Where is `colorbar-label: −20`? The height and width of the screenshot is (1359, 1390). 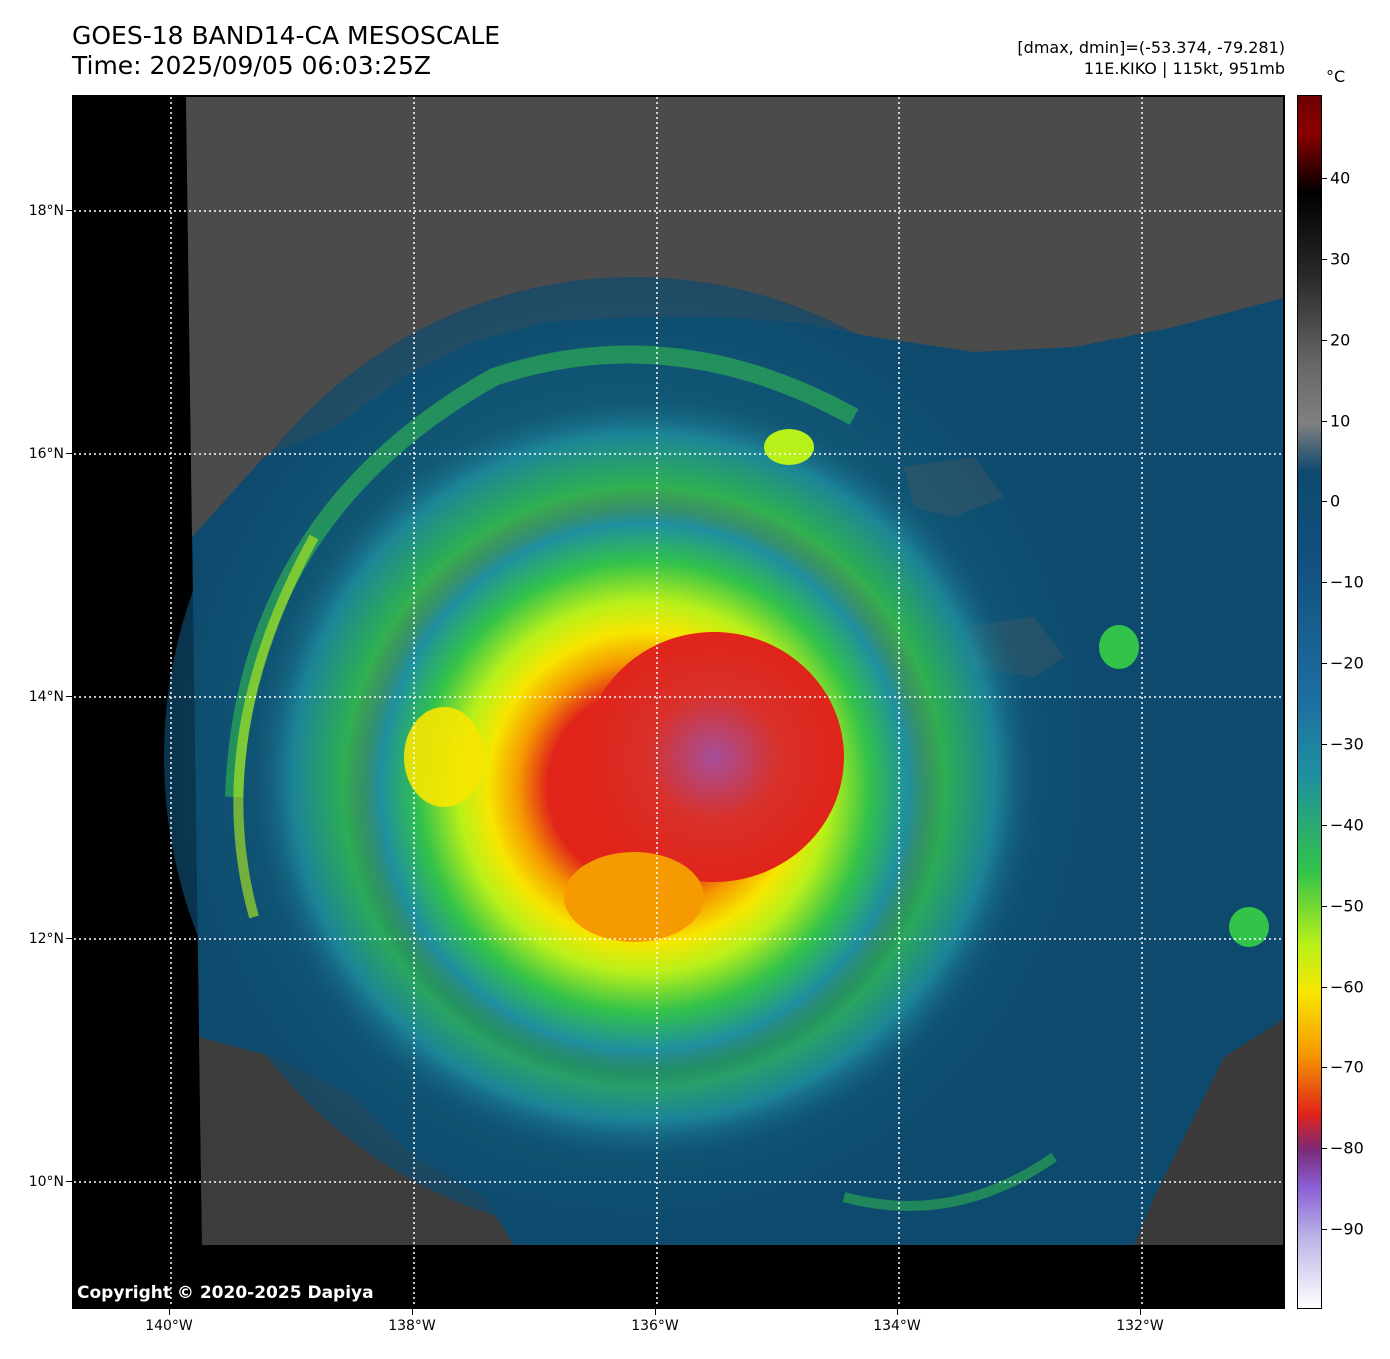
colorbar-label: −20 is located at coordinates (1347, 663).